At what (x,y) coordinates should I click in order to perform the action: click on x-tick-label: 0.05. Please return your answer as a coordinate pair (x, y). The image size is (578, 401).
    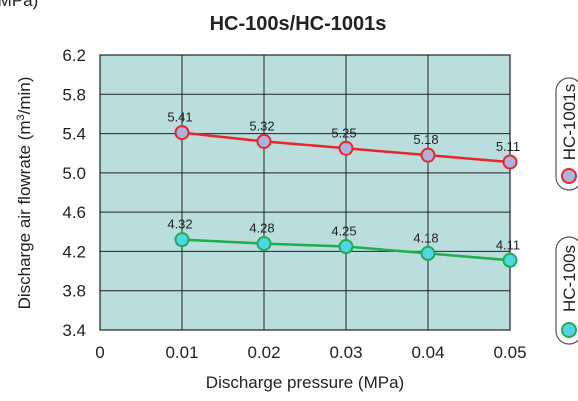
    Looking at the image, I should click on (509, 352).